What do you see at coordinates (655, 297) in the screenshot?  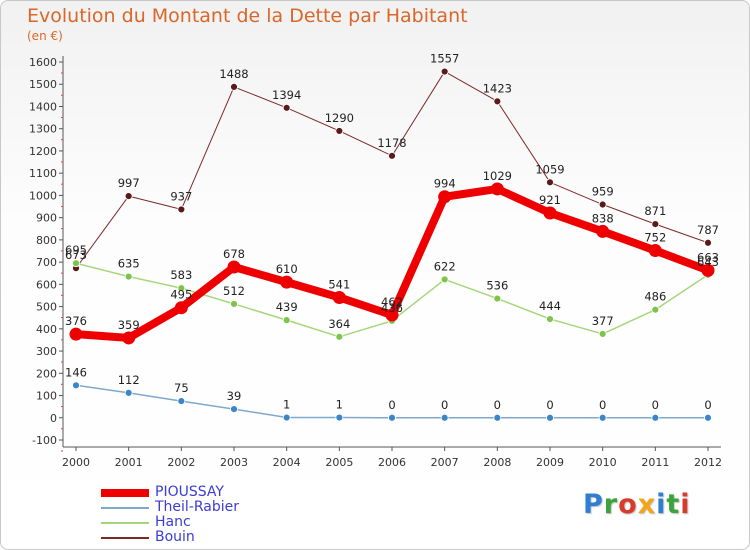 I see `data-label-hanc: 486` at bounding box center [655, 297].